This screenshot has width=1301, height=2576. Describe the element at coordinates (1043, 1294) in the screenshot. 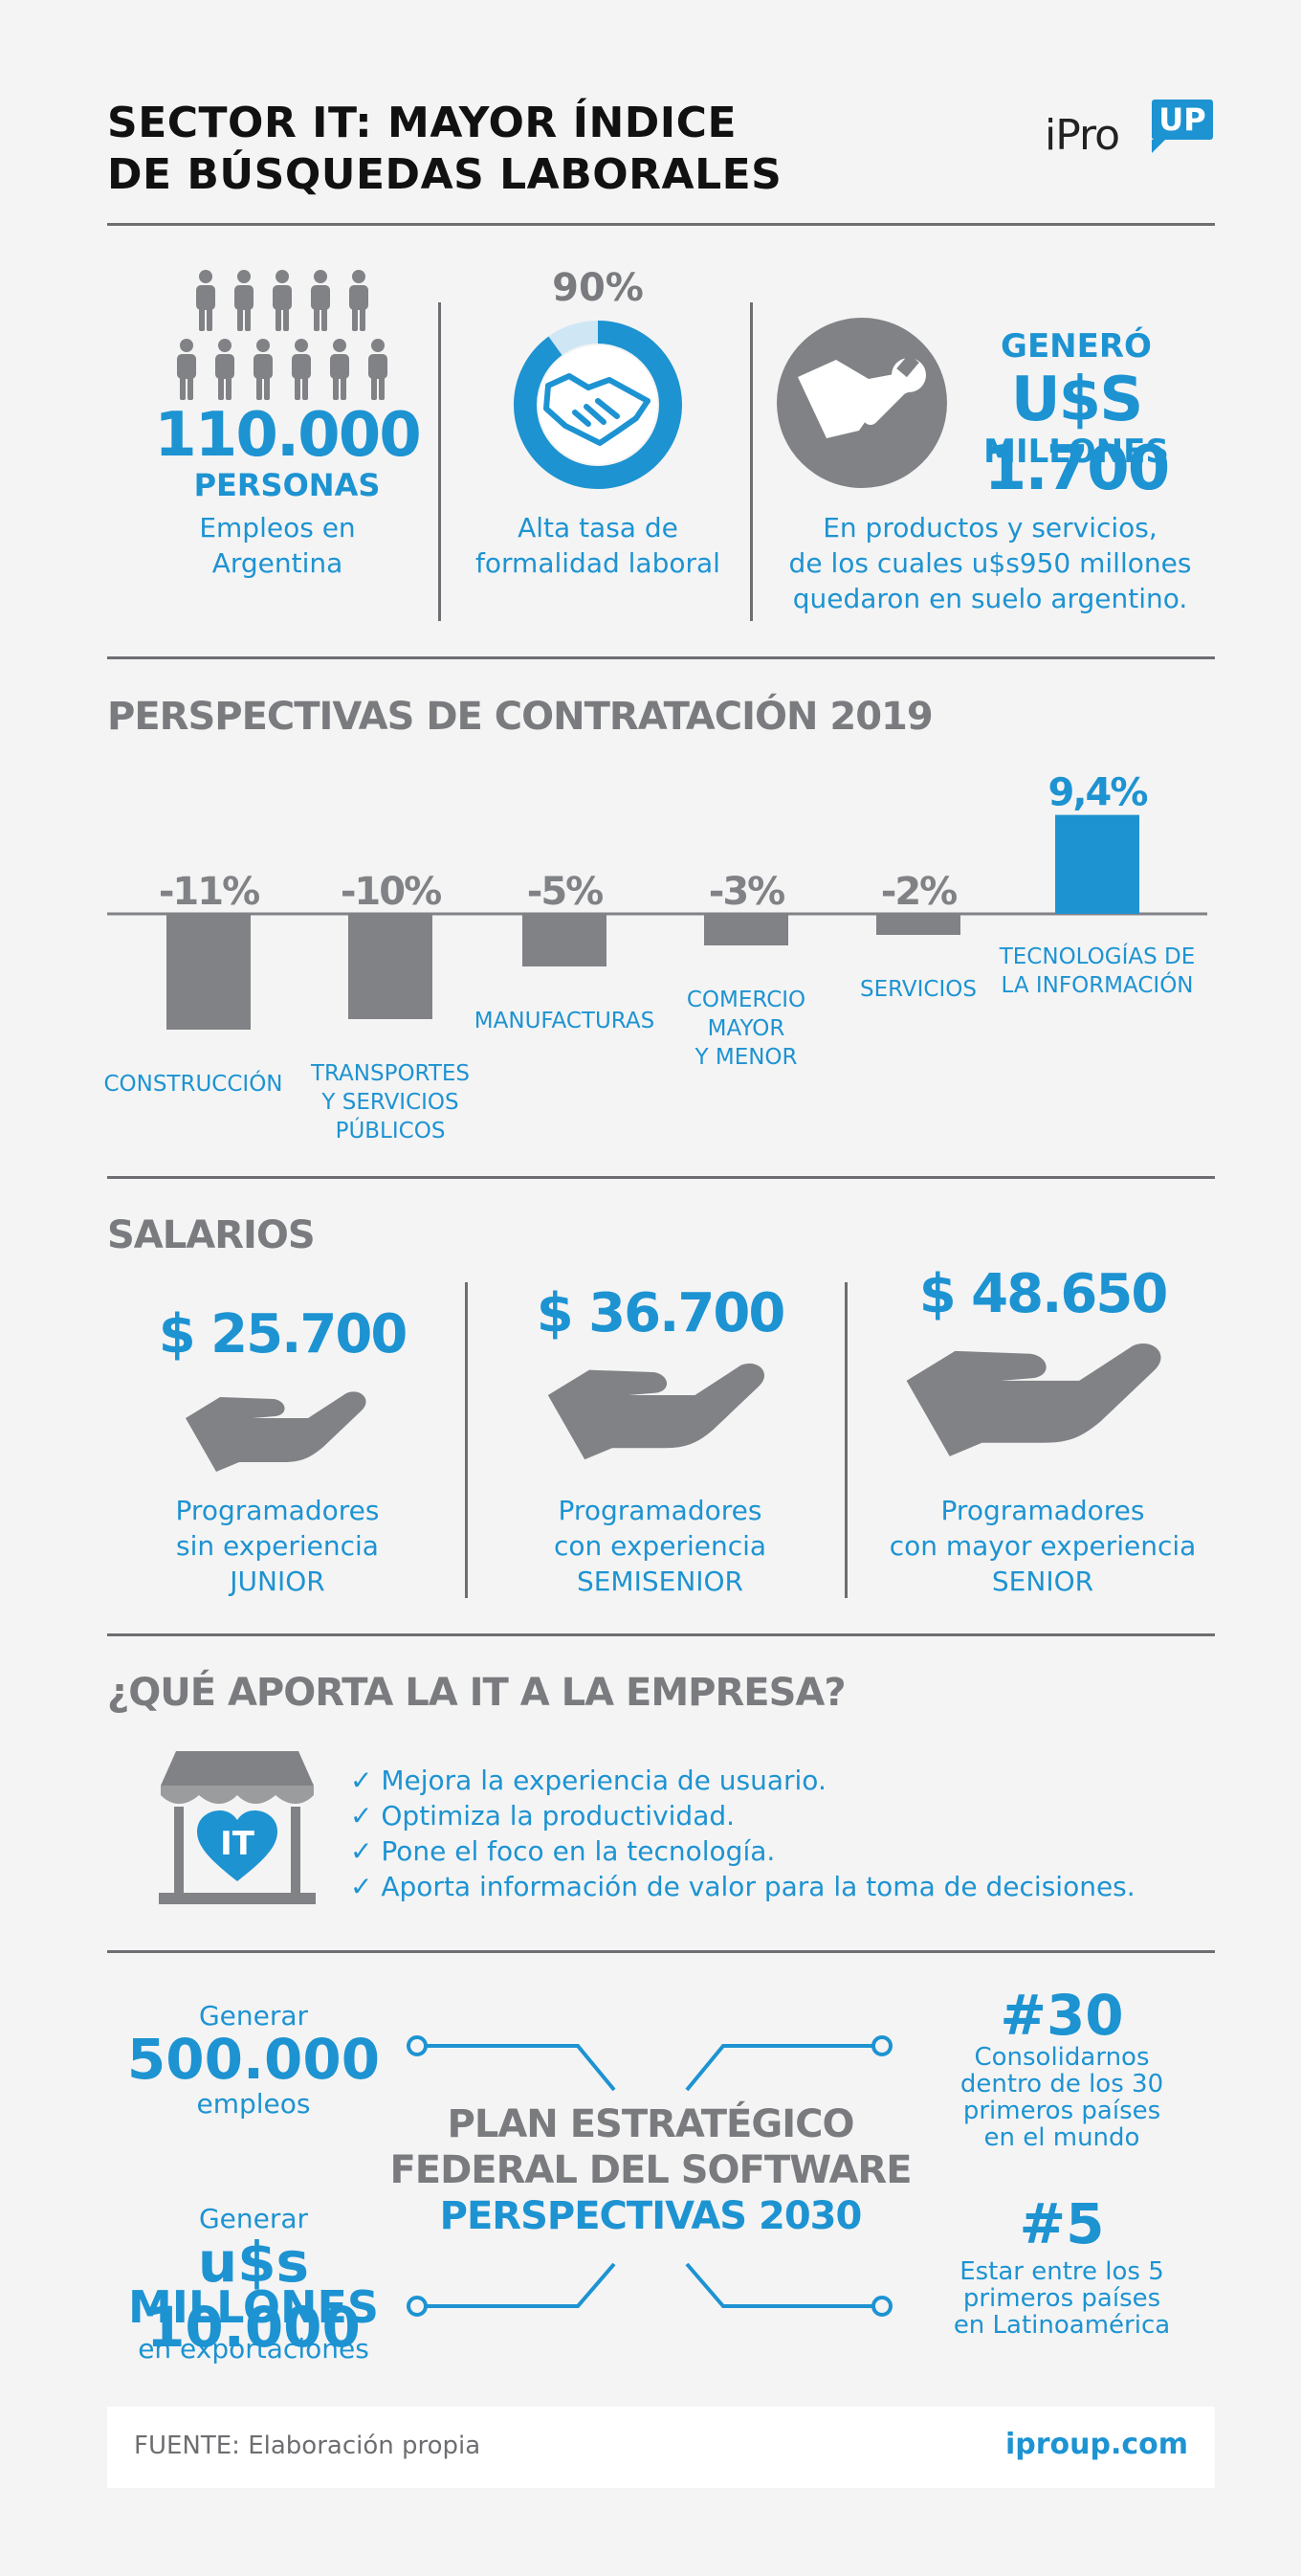

I see `salary-senior-amount: $ 48.650` at that location.